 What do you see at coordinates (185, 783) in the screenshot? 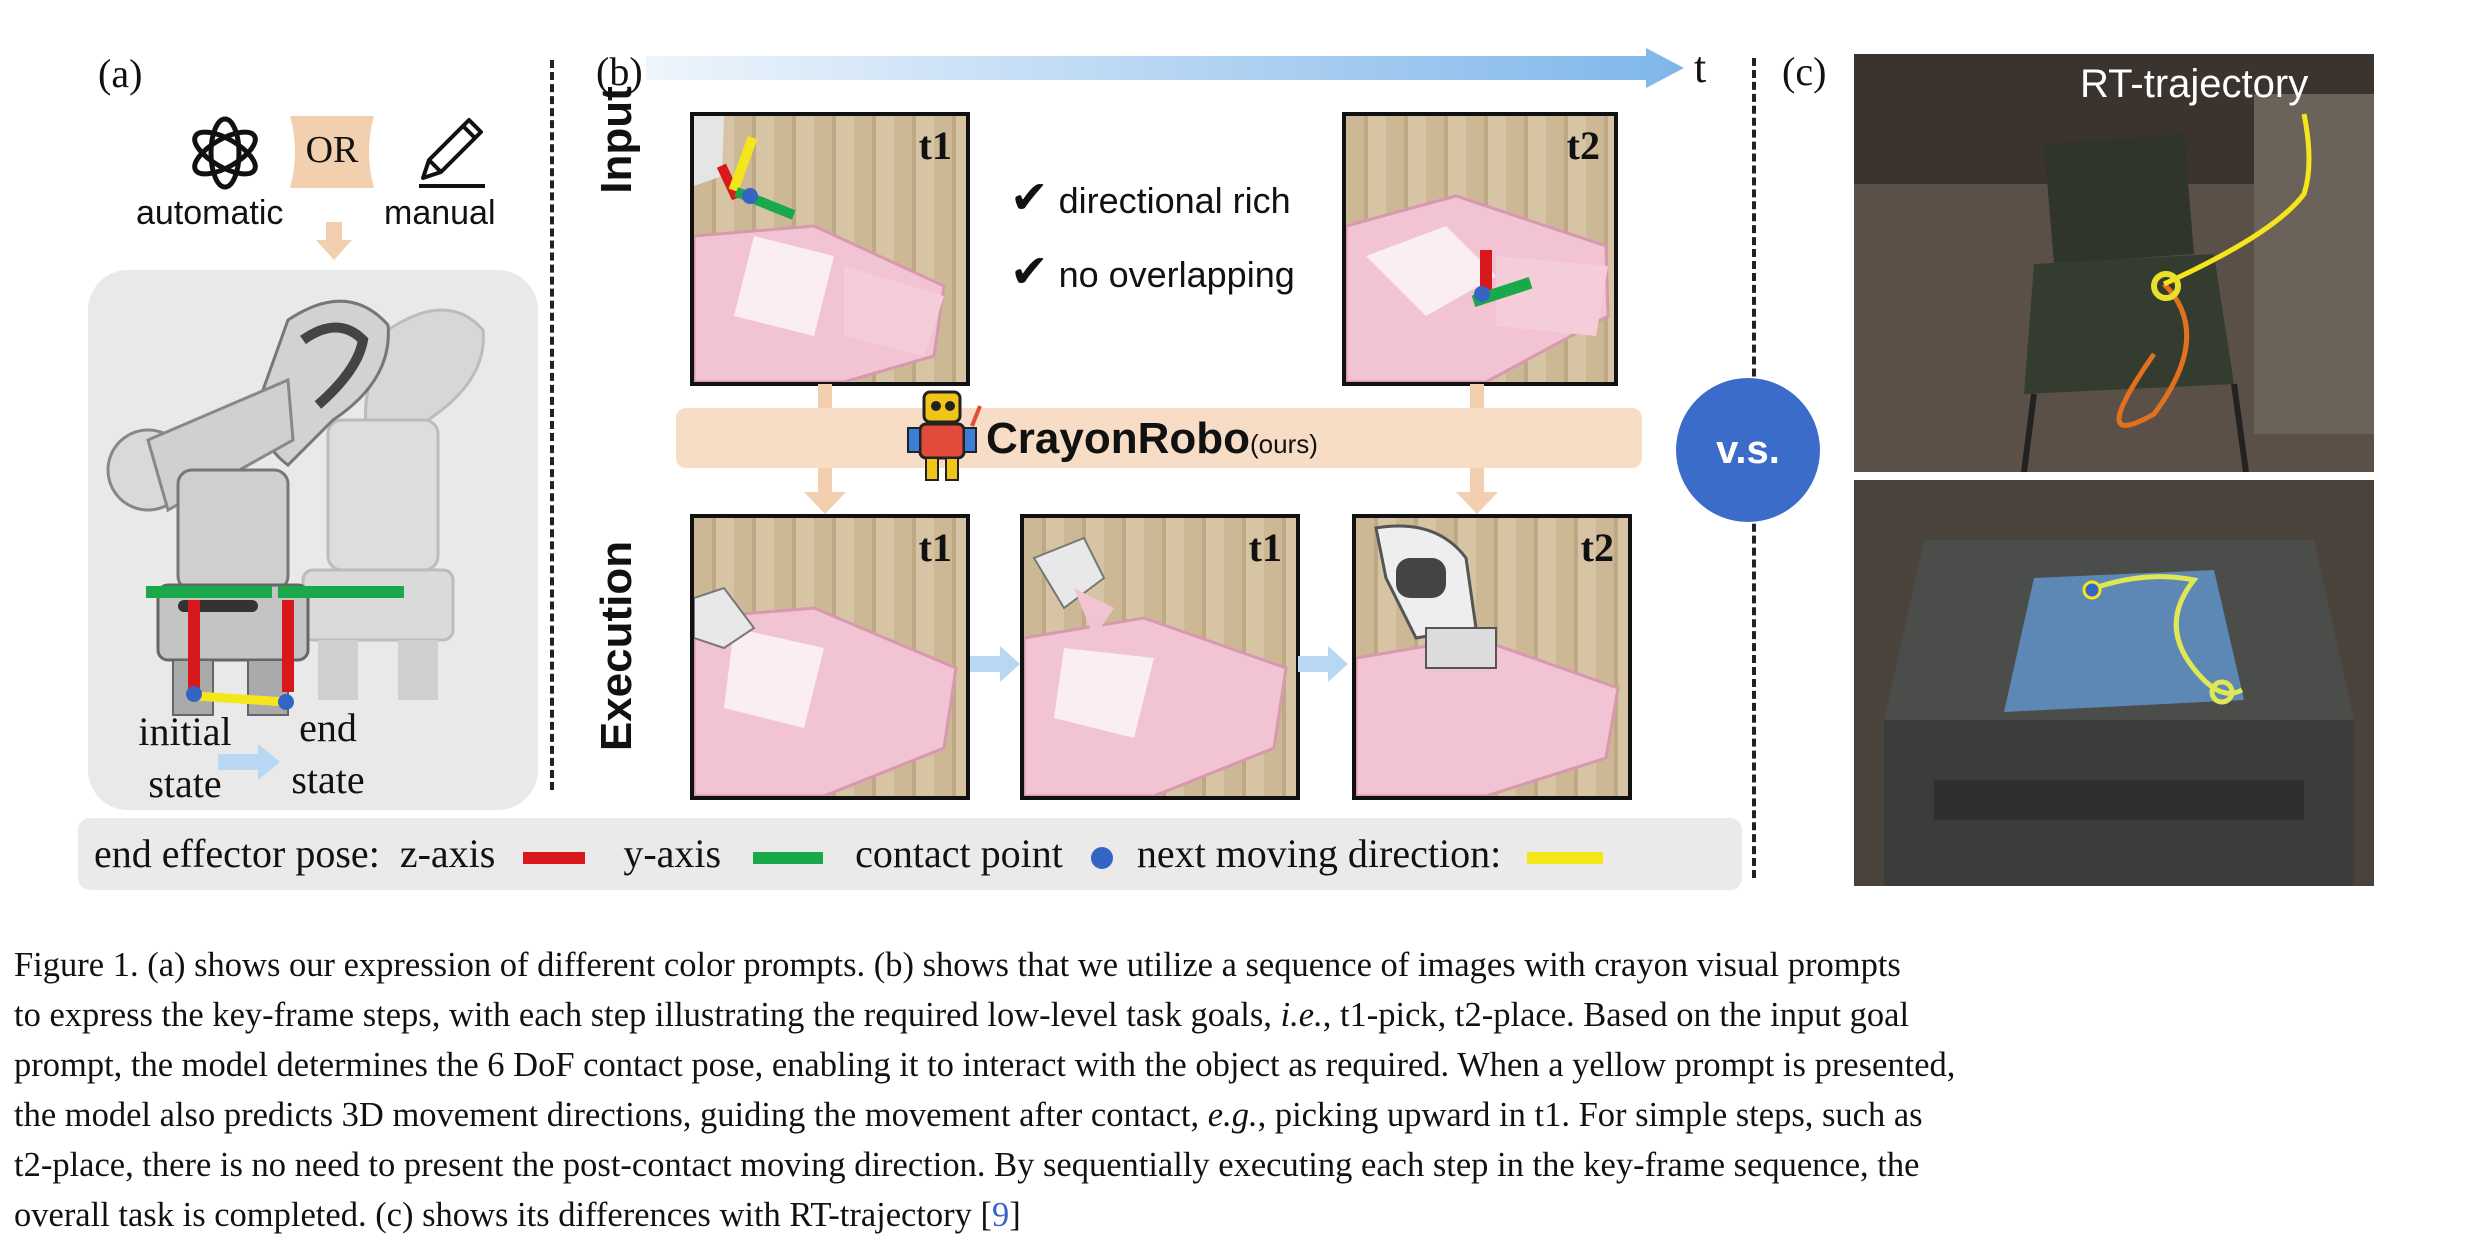
I see `initial-state-line2: state` at bounding box center [185, 783].